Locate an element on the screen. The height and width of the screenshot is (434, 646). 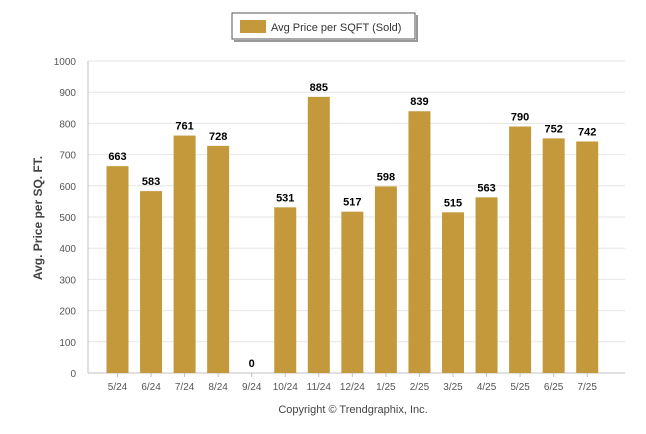
legend-swatch is located at coordinates (253, 26).